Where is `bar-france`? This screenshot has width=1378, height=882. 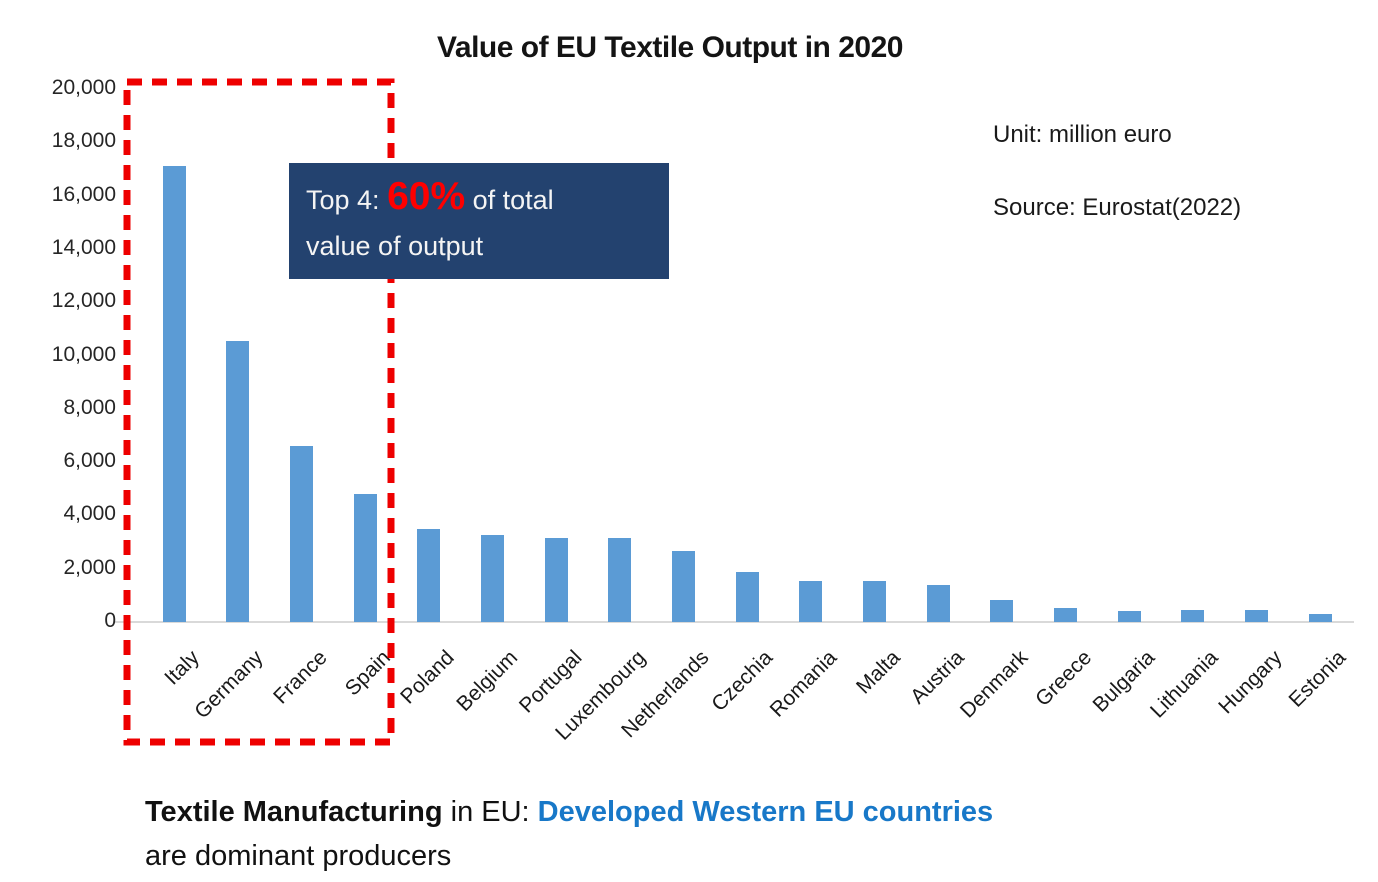
bar-france is located at coordinates (301, 534).